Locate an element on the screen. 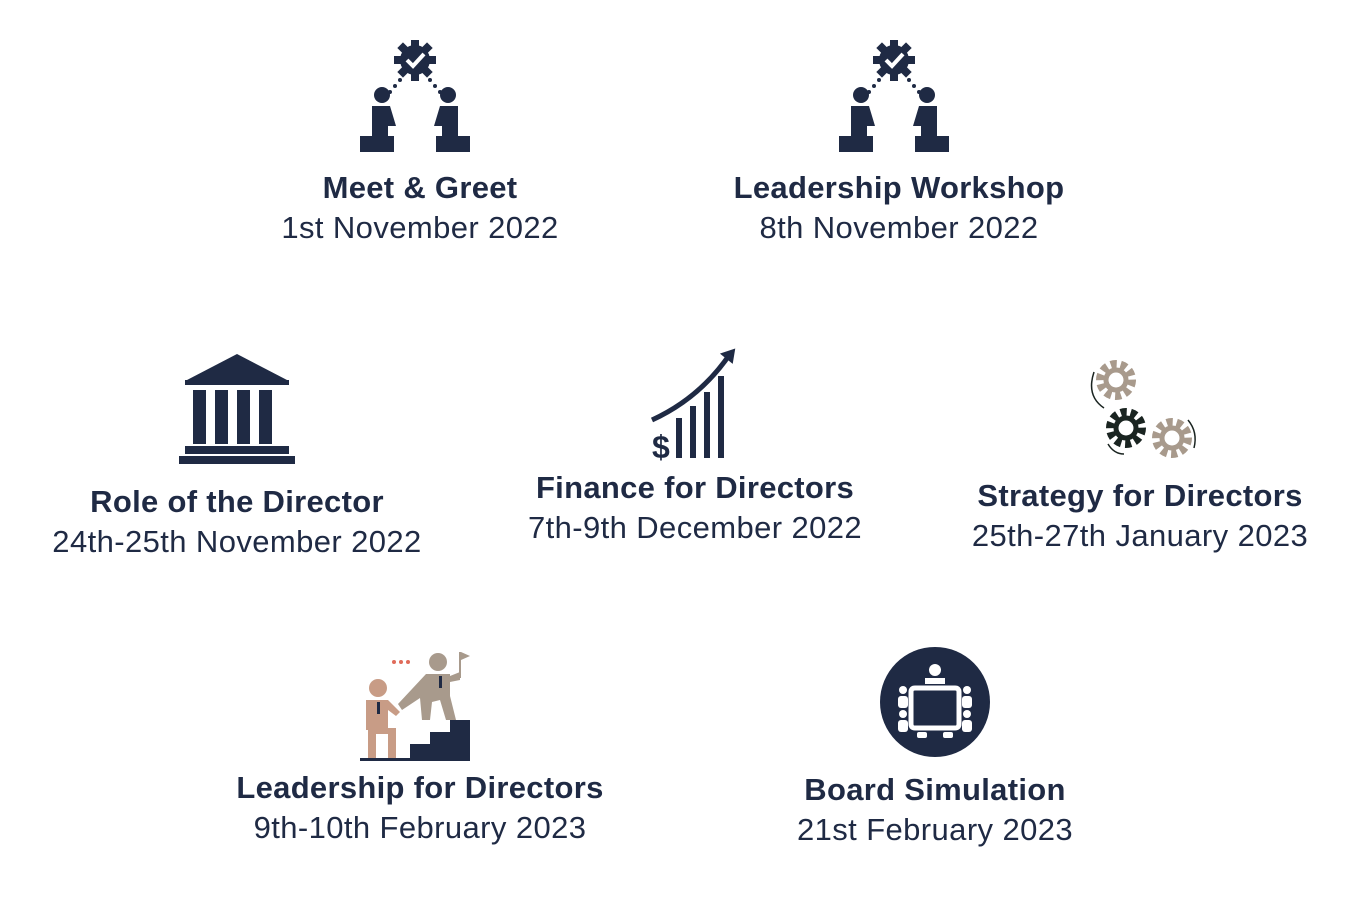  event-date: 25th-27th January 2023 is located at coordinates (1140, 535).